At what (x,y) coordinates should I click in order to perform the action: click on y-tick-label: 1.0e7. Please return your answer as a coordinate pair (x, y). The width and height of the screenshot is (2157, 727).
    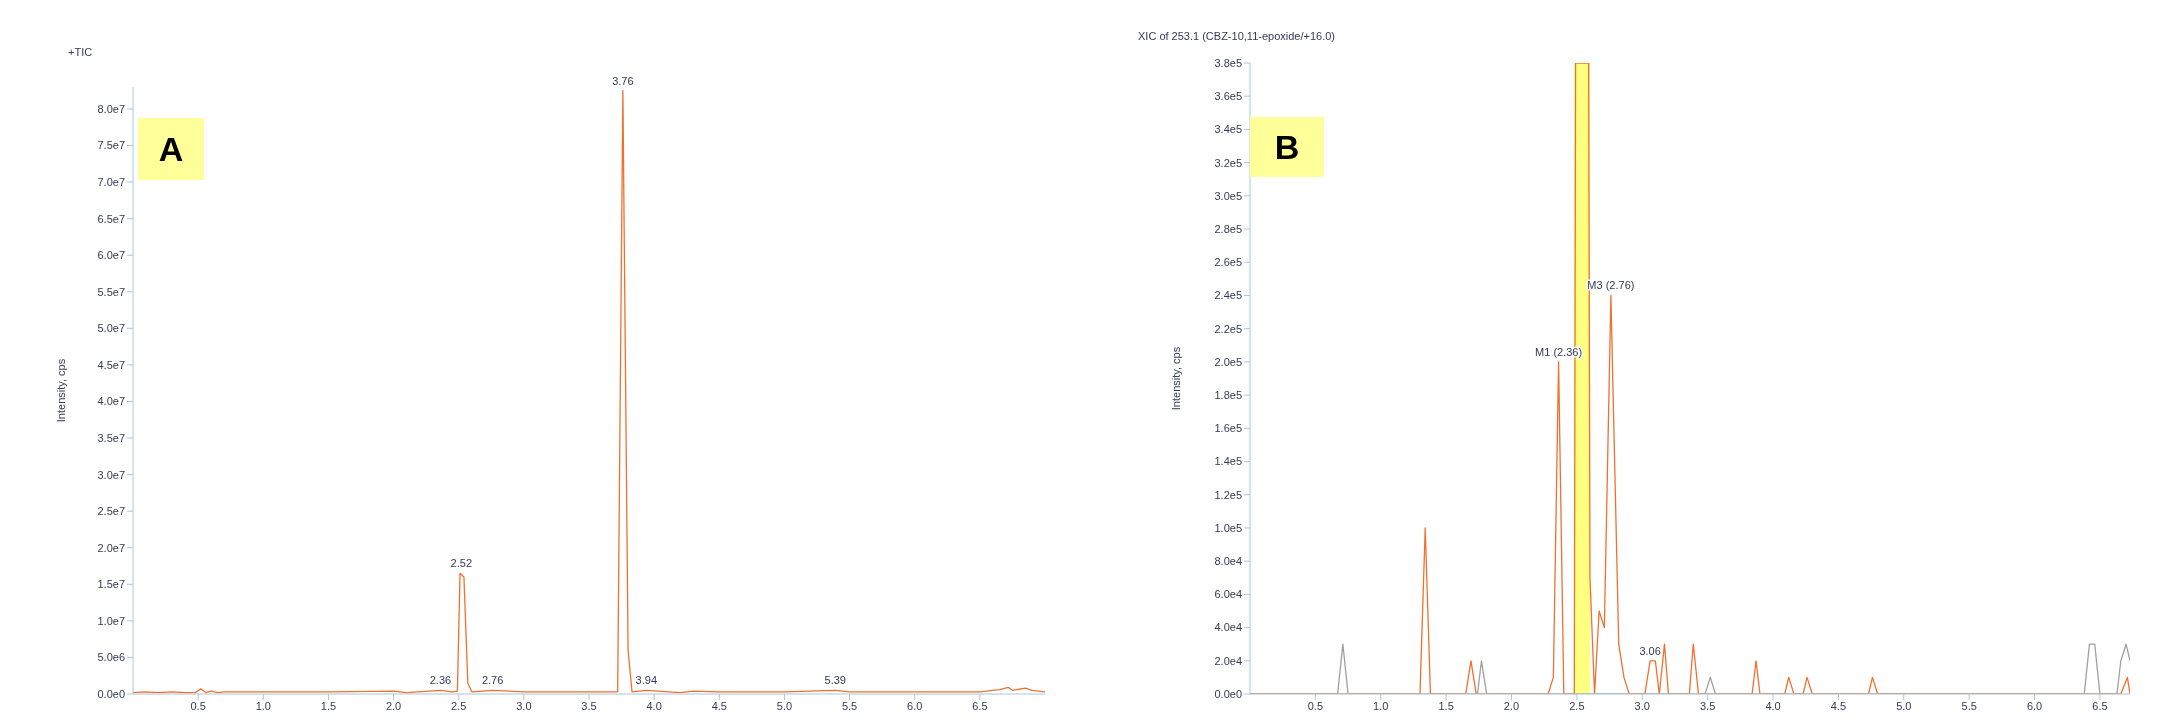
    Looking at the image, I should click on (111, 620).